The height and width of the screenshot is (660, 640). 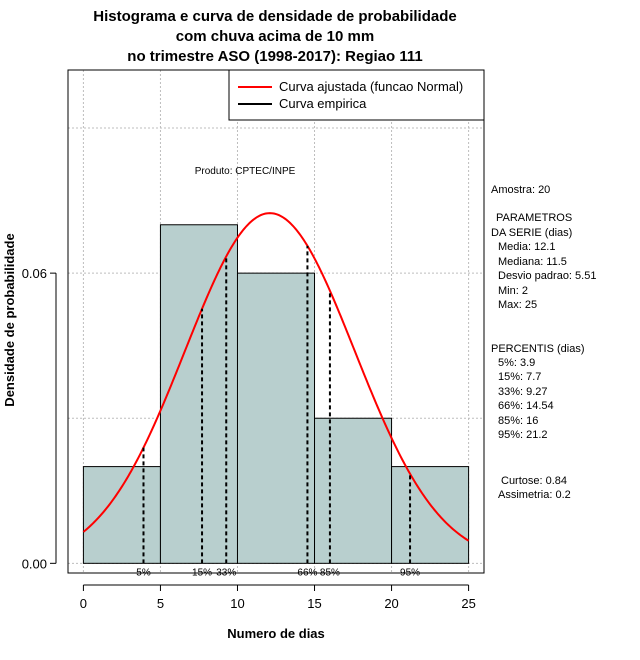 I want to click on x-tick-label-0: 0, so click(x=83, y=603).